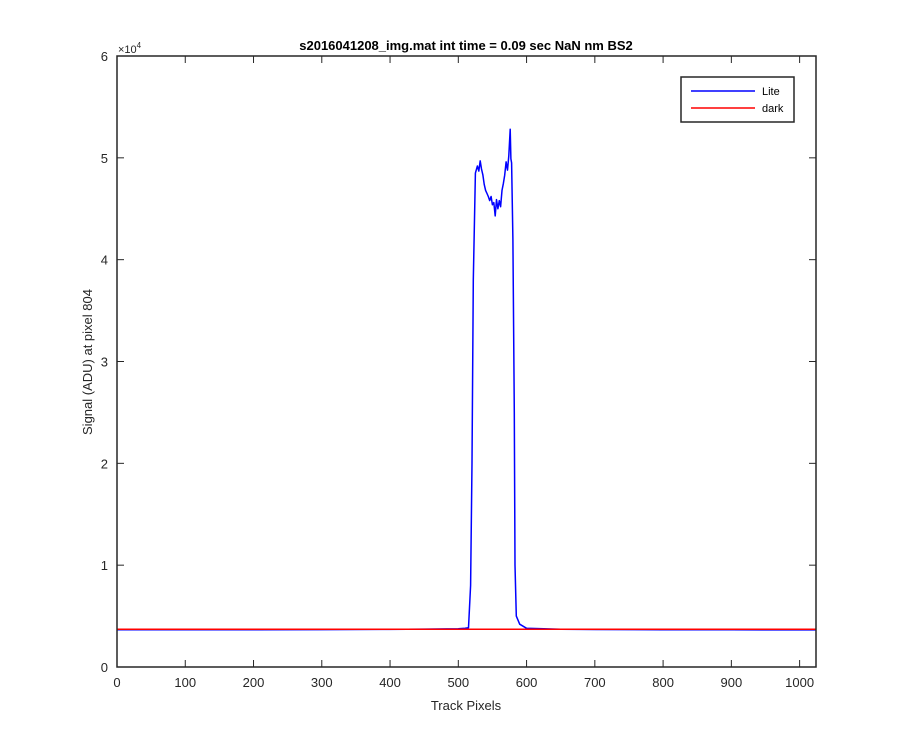  What do you see at coordinates (466, 705) in the screenshot?
I see `x-axis-label: Track Pixels` at bounding box center [466, 705].